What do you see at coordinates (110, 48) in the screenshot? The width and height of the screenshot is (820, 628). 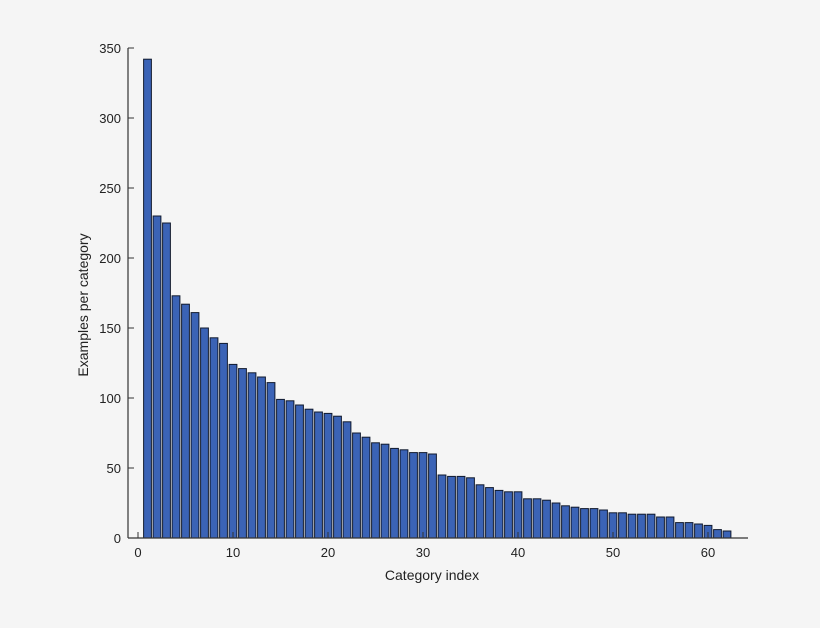 I see `y-tick-label: 350` at bounding box center [110, 48].